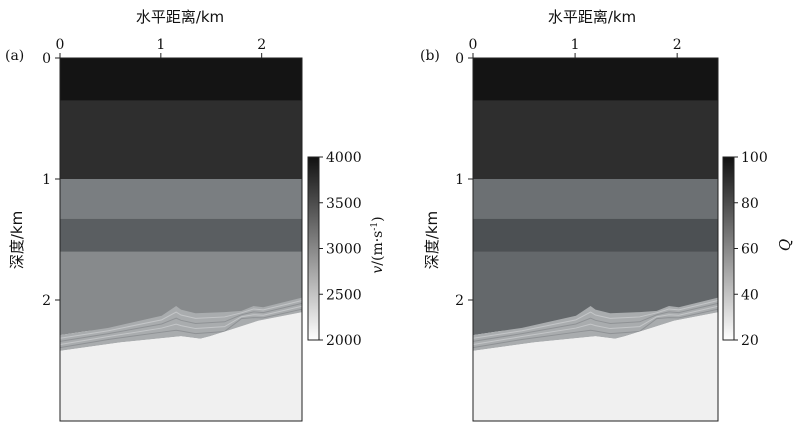 The width and height of the screenshot is (800, 430). Describe the element at coordinates (344, 250) in the screenshot. I see `colorbar-tick-label: 3000` at that location.